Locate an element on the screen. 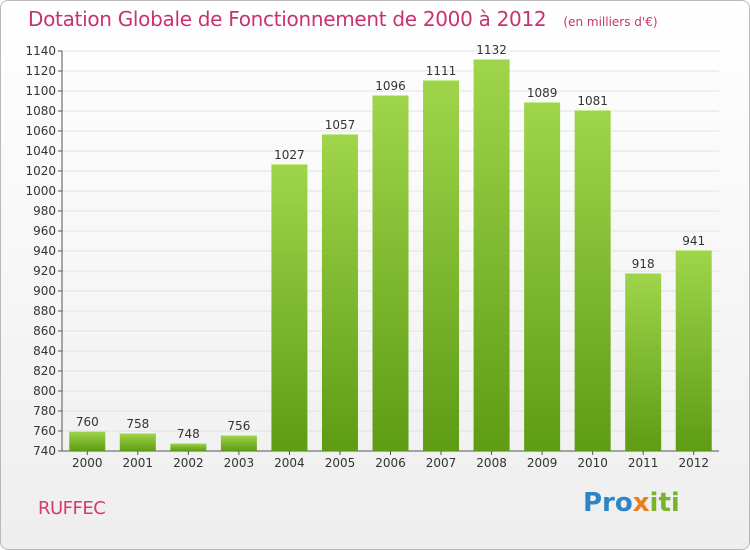 This screenshot has width=750, height=550. x-tick-label: 2003 is located at coordinates (239, 463).